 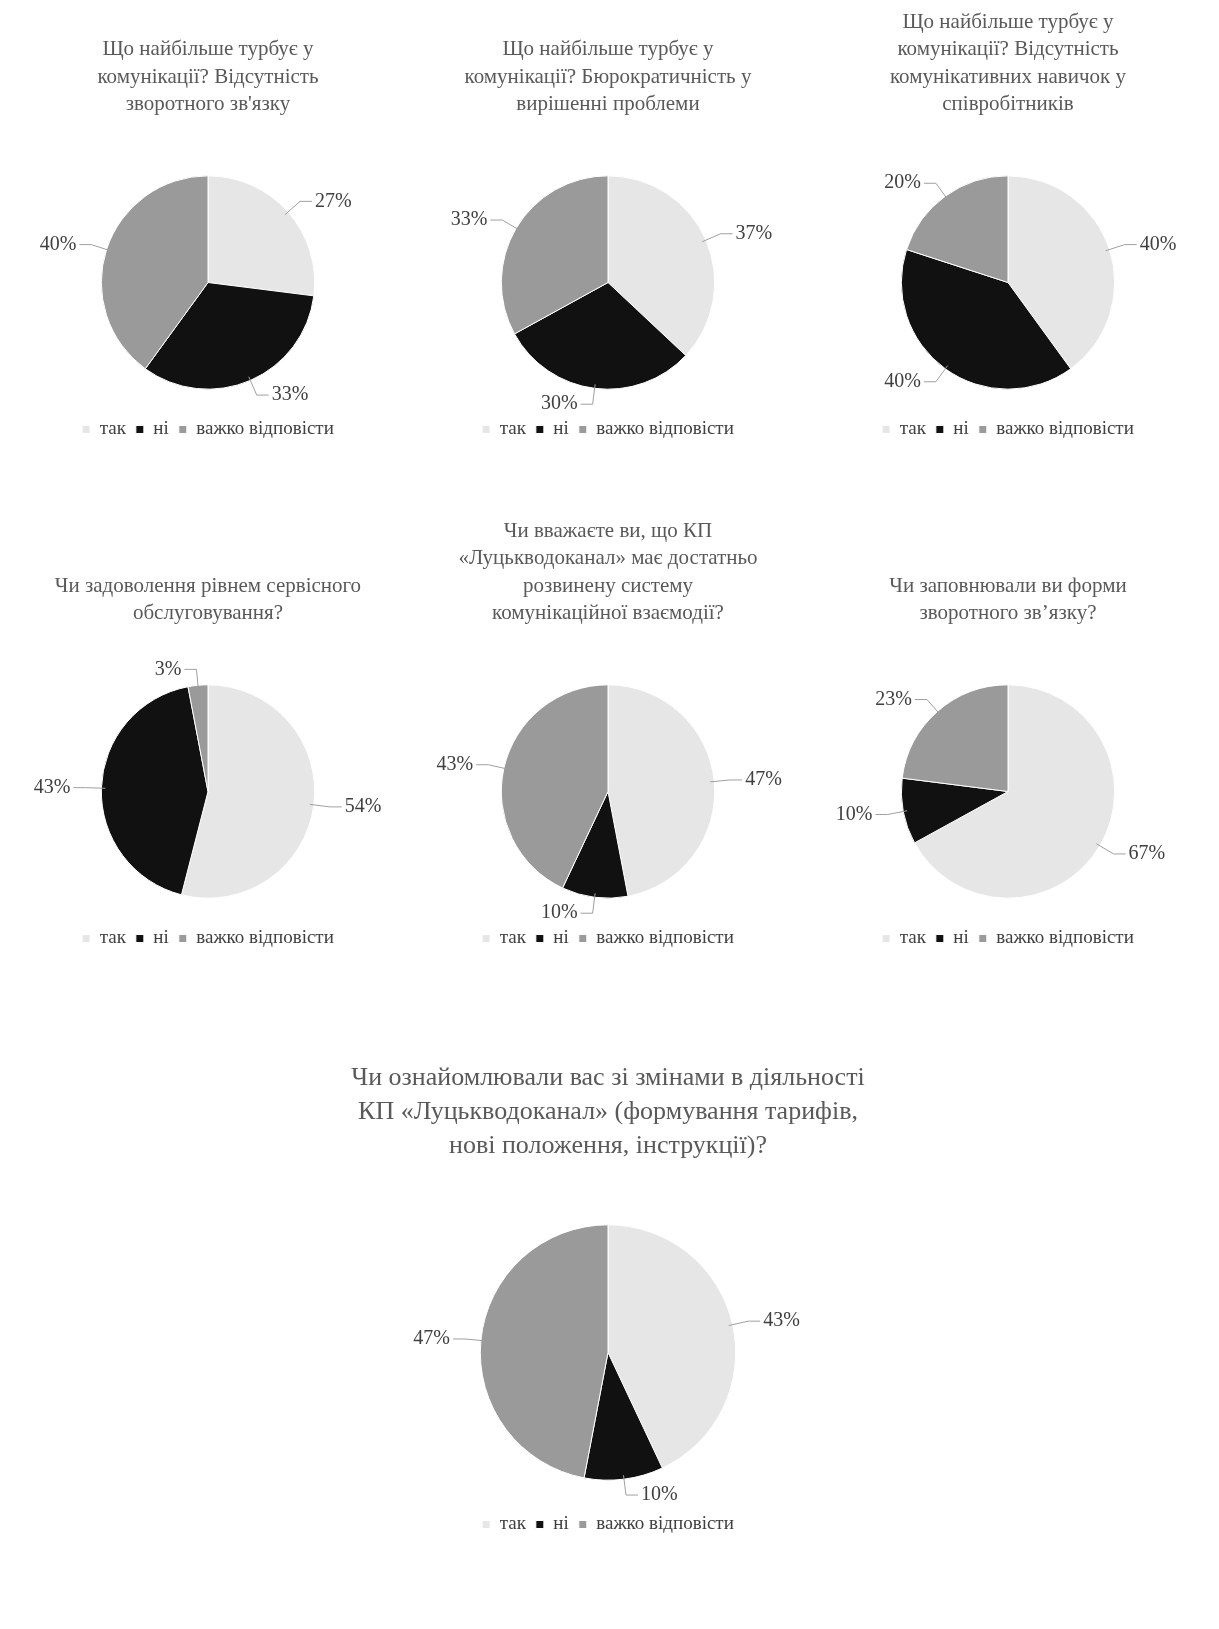 What do you see at coordinates (608, 1111) in the screenshot?
I see `chart-title: Чи ознайомлювали вас зі змінами в діяльності КП «Луцькводоканал» (формування тарифів, нові положення, інструкції)?` at bounding box center [608, 1111].